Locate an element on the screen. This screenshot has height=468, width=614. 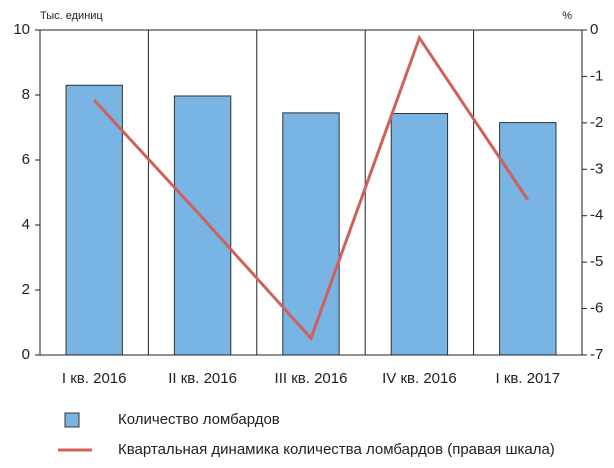
x-tick-label: I кв. 2016 is located at coordinates (94, 378).